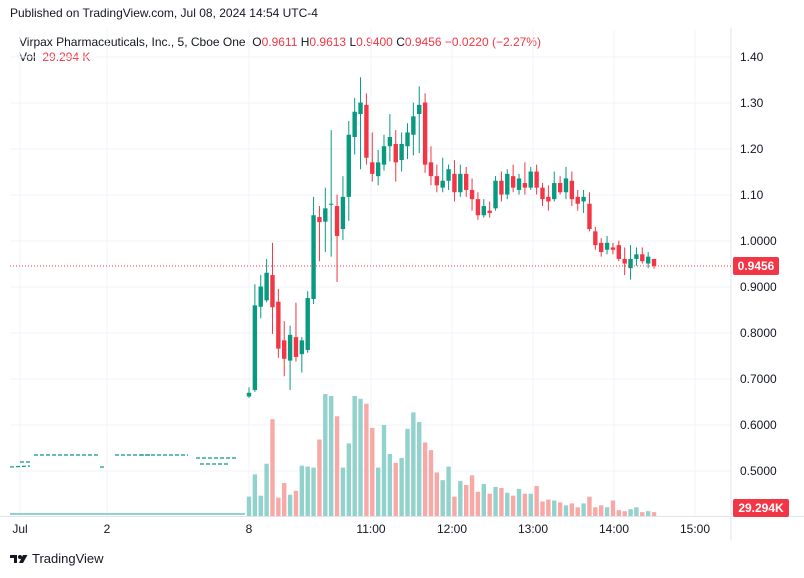  I want to click on open-key: O, so click(257, 42).